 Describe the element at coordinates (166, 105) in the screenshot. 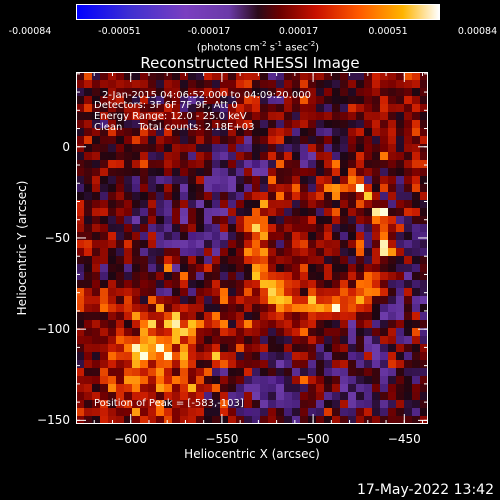

I see `annotation-detectors: Detectors: 3F 6F 7F 9F, Att 0` at that location.